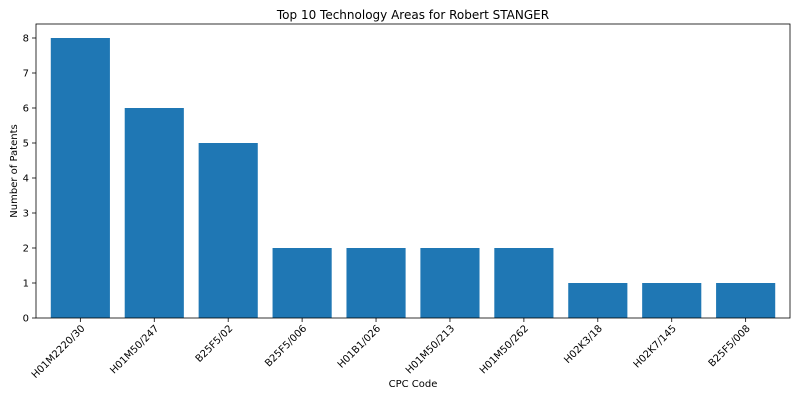 Image resolution: width=800 pixels, height=400 pixels. Describe the element at coordinates (730, 346) in the screenshot. I see `x-tick-label-9: B25F5/008` at that location.